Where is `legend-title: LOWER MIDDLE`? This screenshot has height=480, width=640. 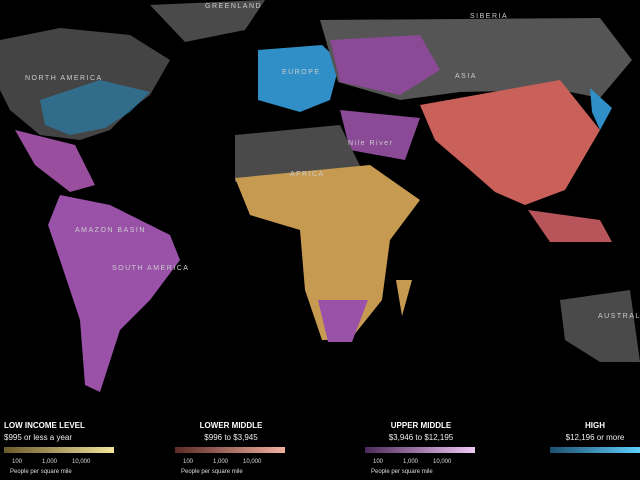
legend-title: LOWER MIDDLE is located at coordinates (231, 425).